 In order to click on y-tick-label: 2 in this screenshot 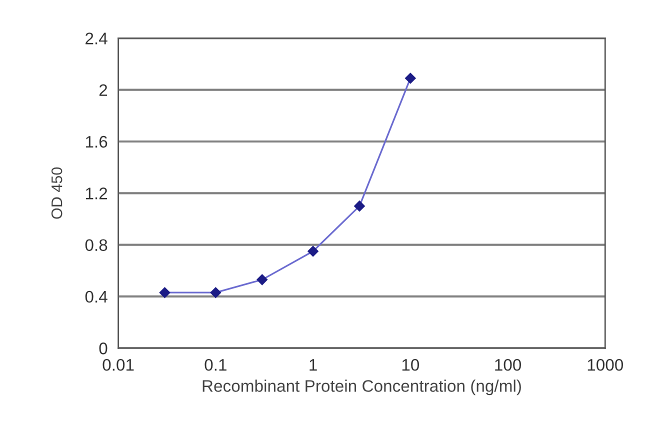, I will do `click(103, 90)`.